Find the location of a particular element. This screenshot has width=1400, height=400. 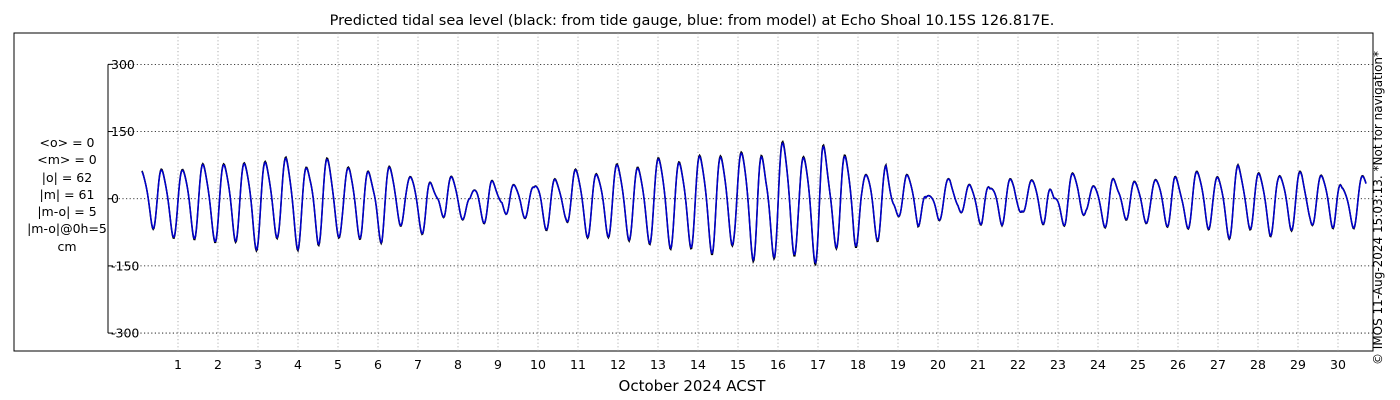

x-tick-label: 28 is located at coordinates (1258, 364).